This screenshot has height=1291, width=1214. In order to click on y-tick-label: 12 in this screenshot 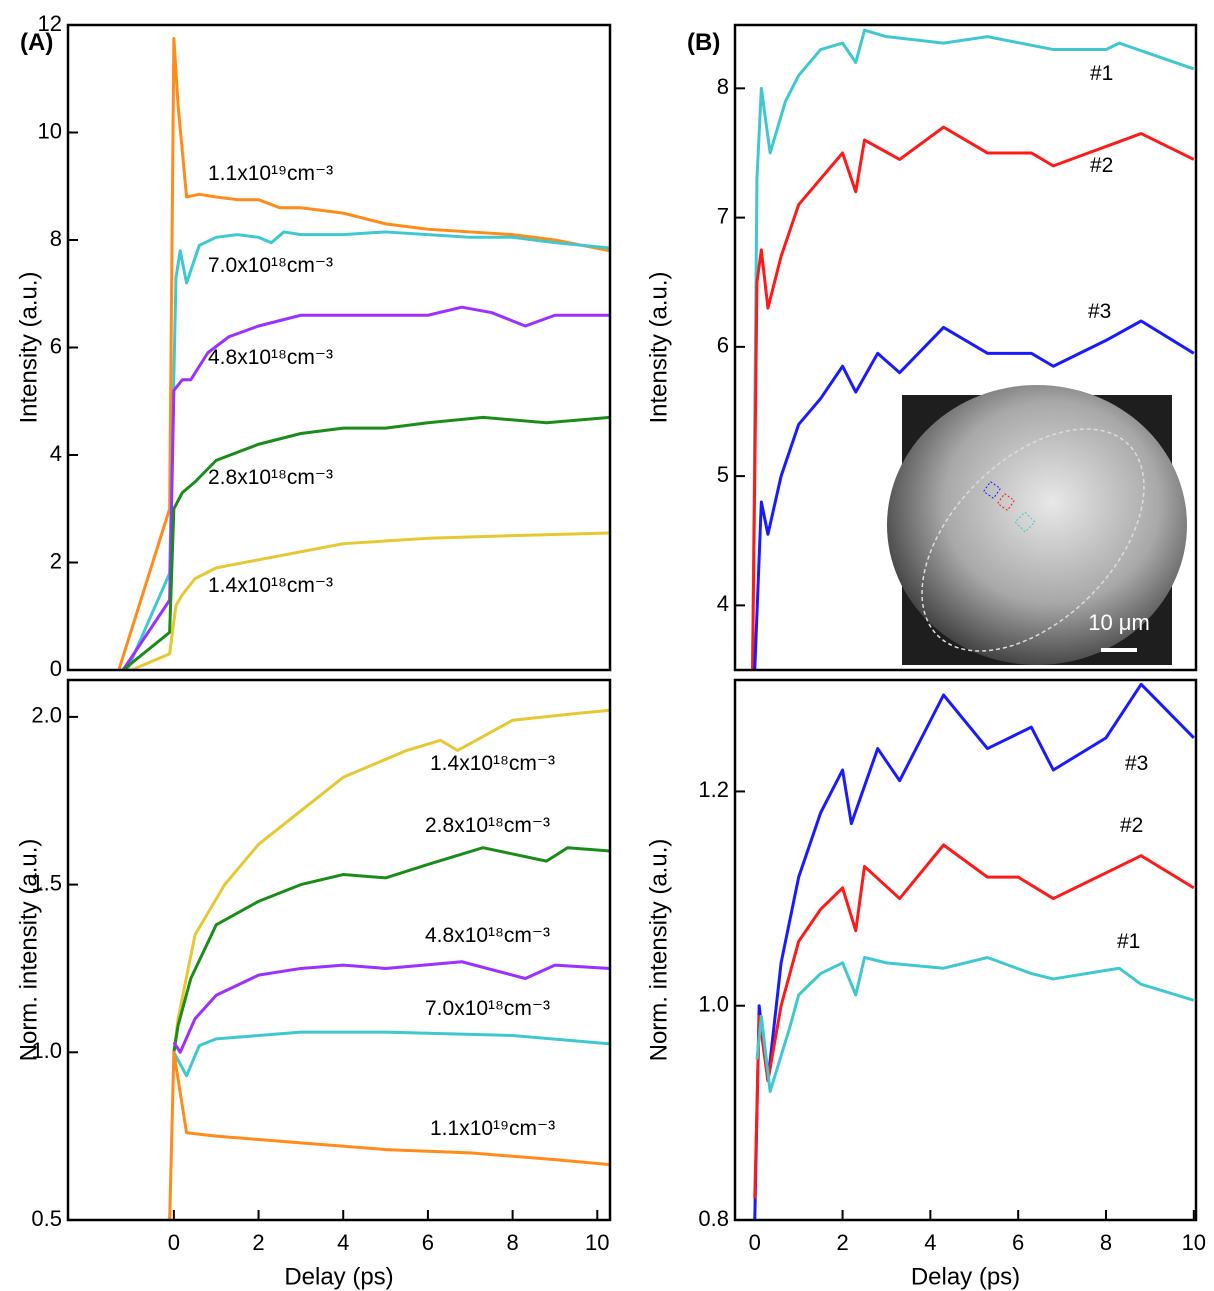, I will do `click(50, 23)`.